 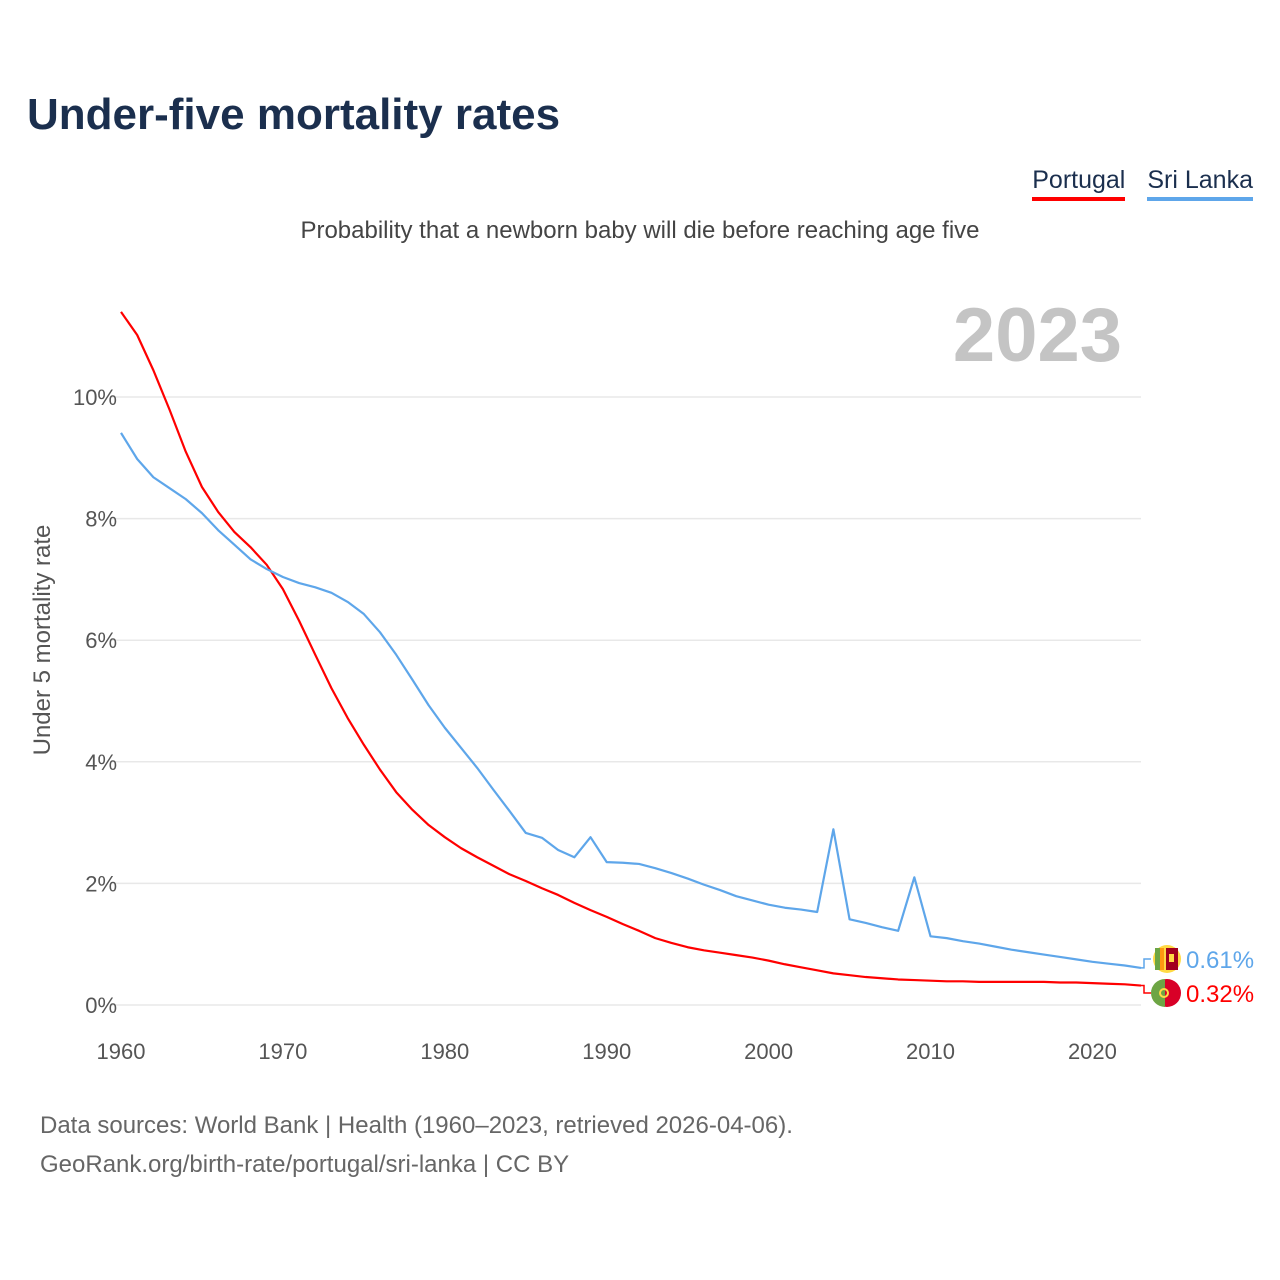 I want to click on chart-title: Under-five mortality rates, so click(x=294, y=114).